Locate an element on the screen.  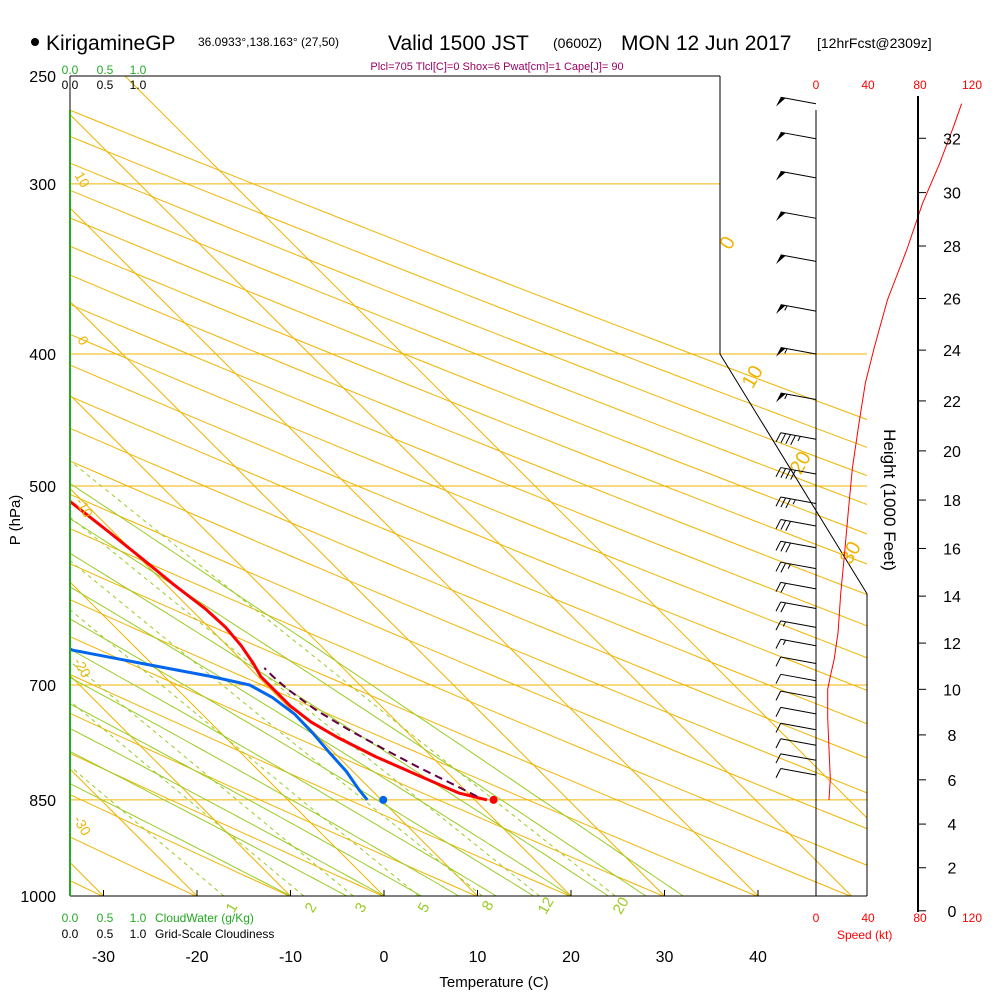
speed-tick-label-top: 120 is located at coordinates (972, 85).